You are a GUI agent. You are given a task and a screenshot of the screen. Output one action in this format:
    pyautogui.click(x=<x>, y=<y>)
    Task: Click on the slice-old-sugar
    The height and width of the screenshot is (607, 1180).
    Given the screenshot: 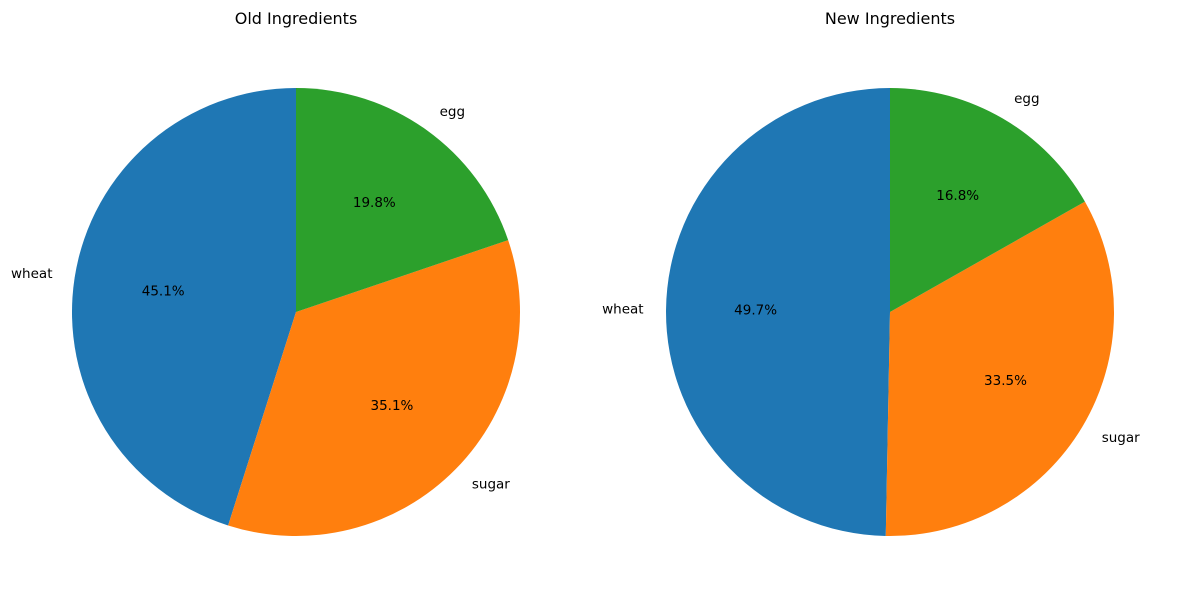 What is the action you would take?
    pyautogui.click(x=374, y=388)
    